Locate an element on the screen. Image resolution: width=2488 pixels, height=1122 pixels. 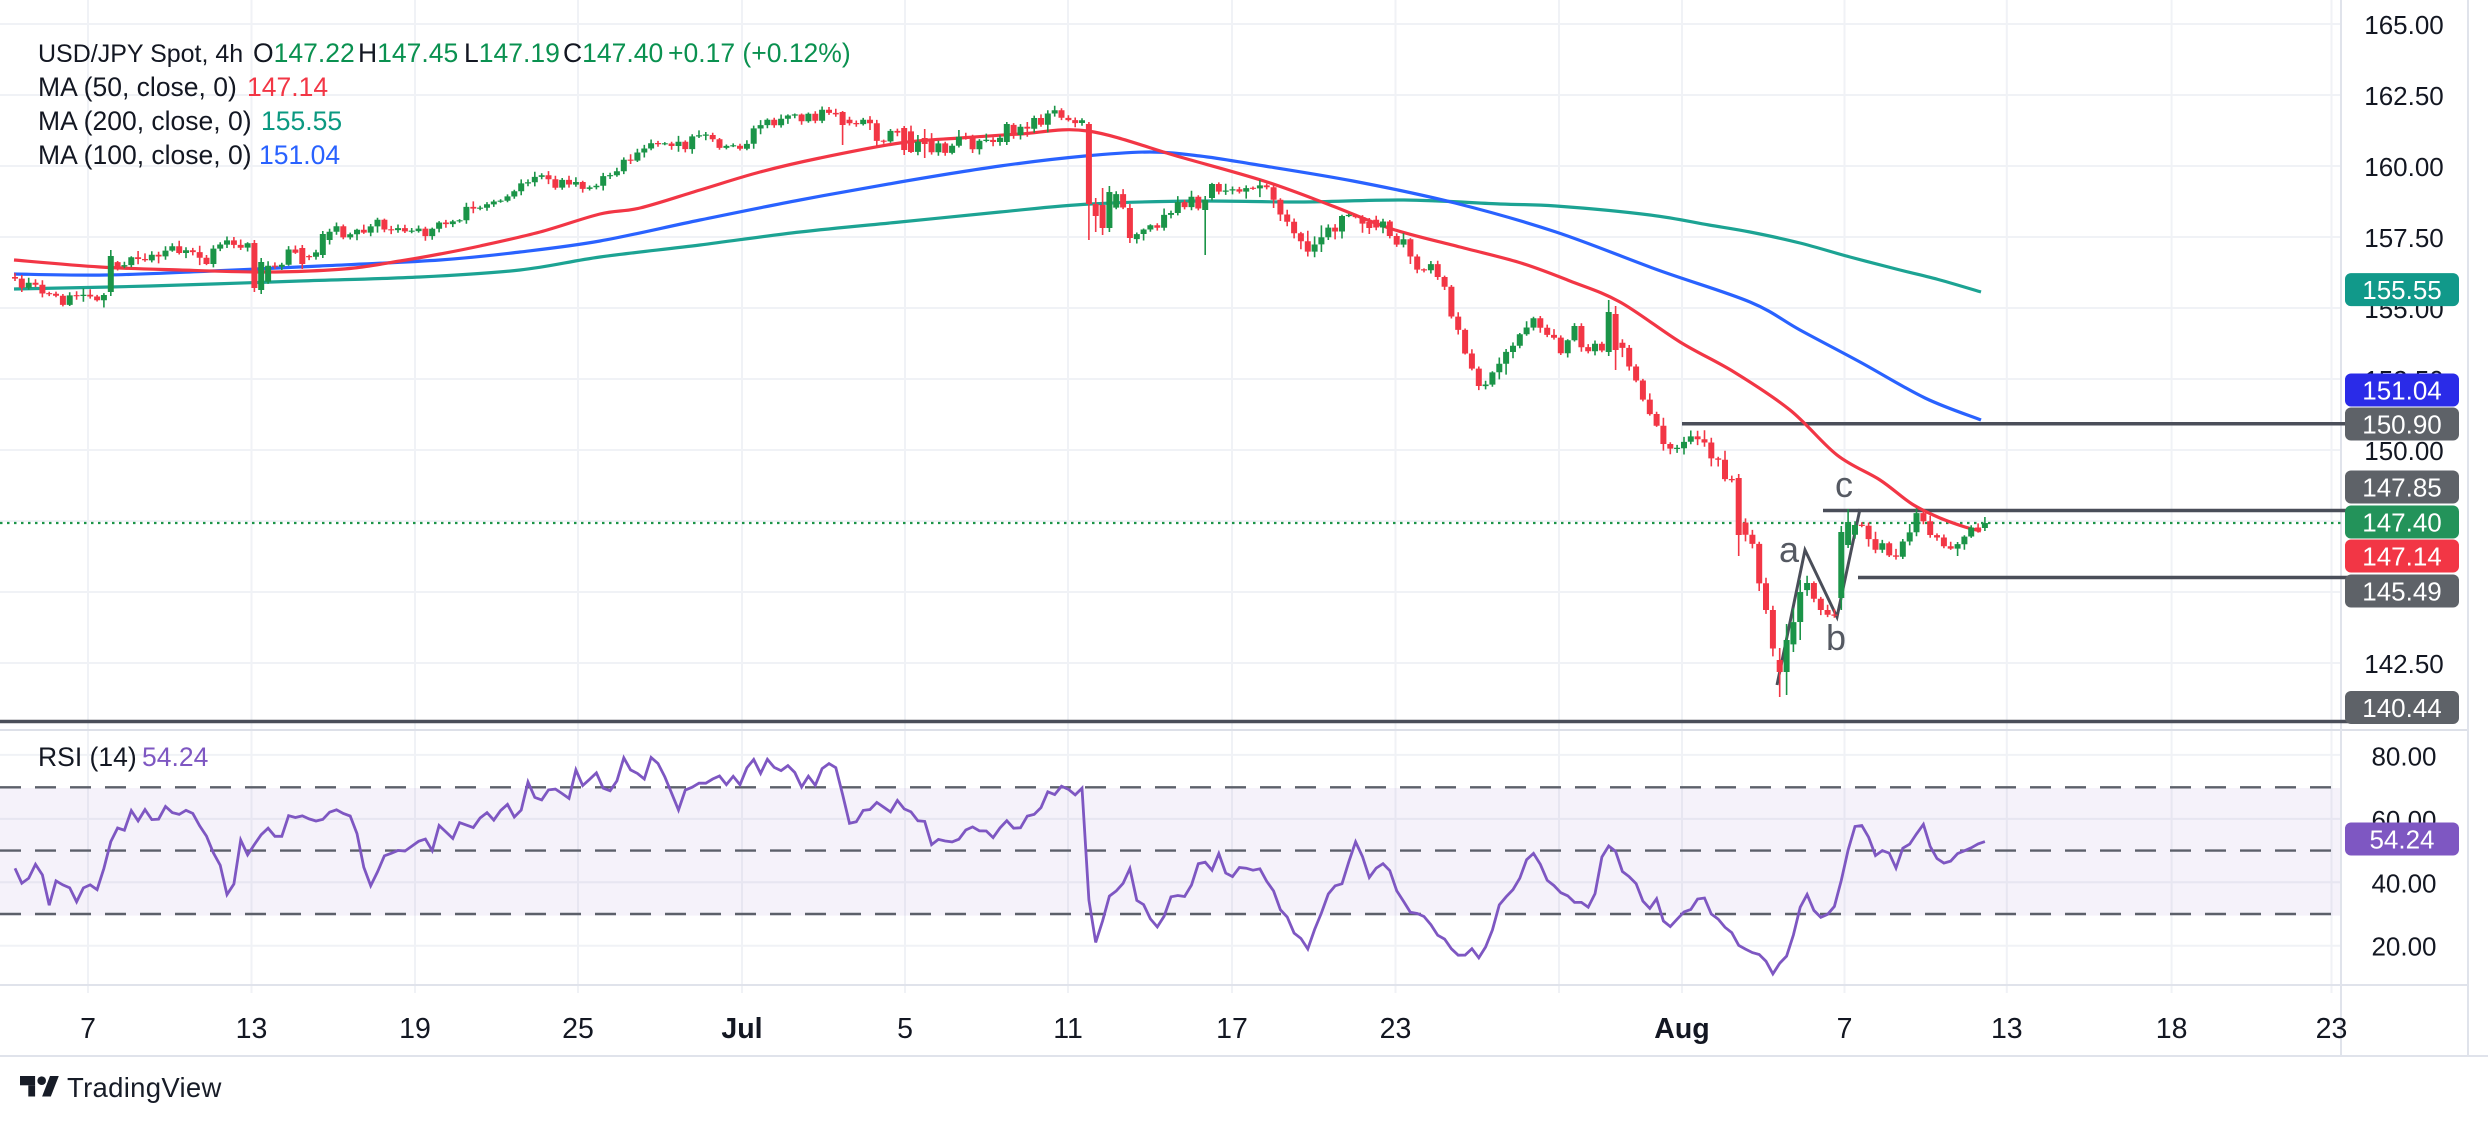
svg-text: MA (100, close, 0) is located at coordinates (145, 155).